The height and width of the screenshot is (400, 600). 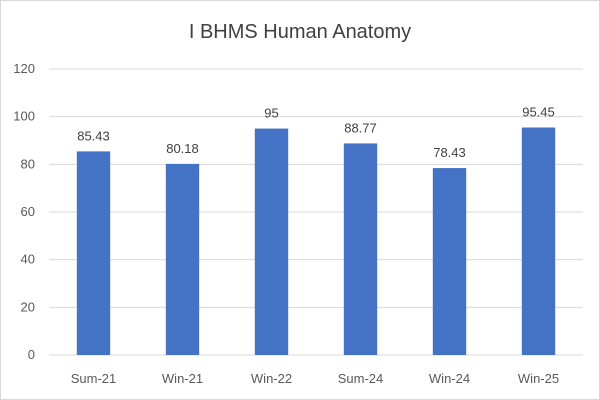 I want to click on y-tick-label: 20, so click(x=28, y=306).